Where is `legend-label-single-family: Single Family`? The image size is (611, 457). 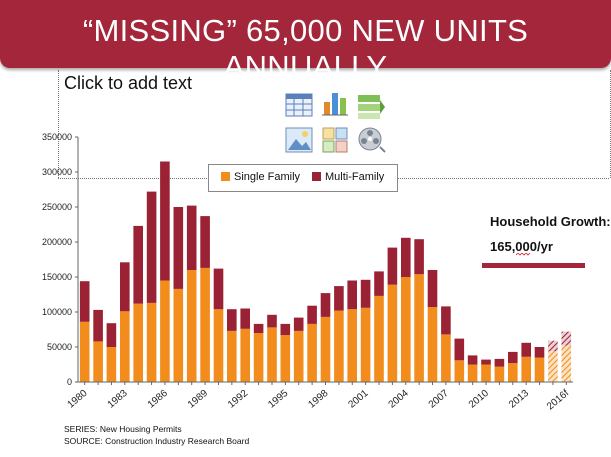 legend-label-single-family: Single Family is located at coordinates (267, 177).